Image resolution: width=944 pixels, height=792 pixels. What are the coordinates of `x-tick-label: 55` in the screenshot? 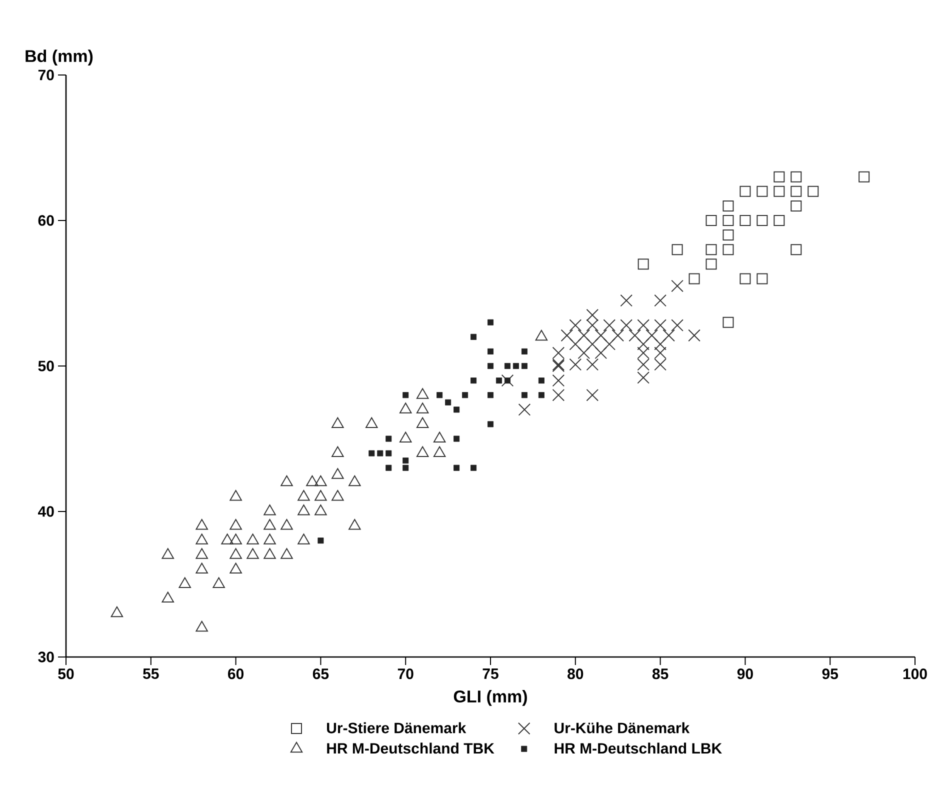 It's located at (151, 673).